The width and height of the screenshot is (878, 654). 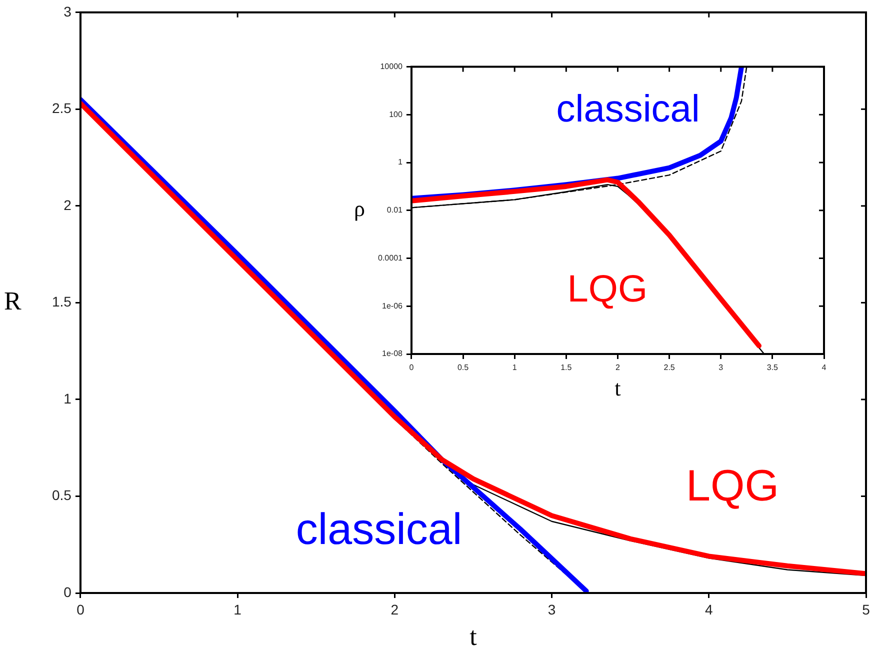 What do you see at coordinates (866, 609) in the screenshot?
I see `x-tick-label: 5` at bounding box center [866, 609].